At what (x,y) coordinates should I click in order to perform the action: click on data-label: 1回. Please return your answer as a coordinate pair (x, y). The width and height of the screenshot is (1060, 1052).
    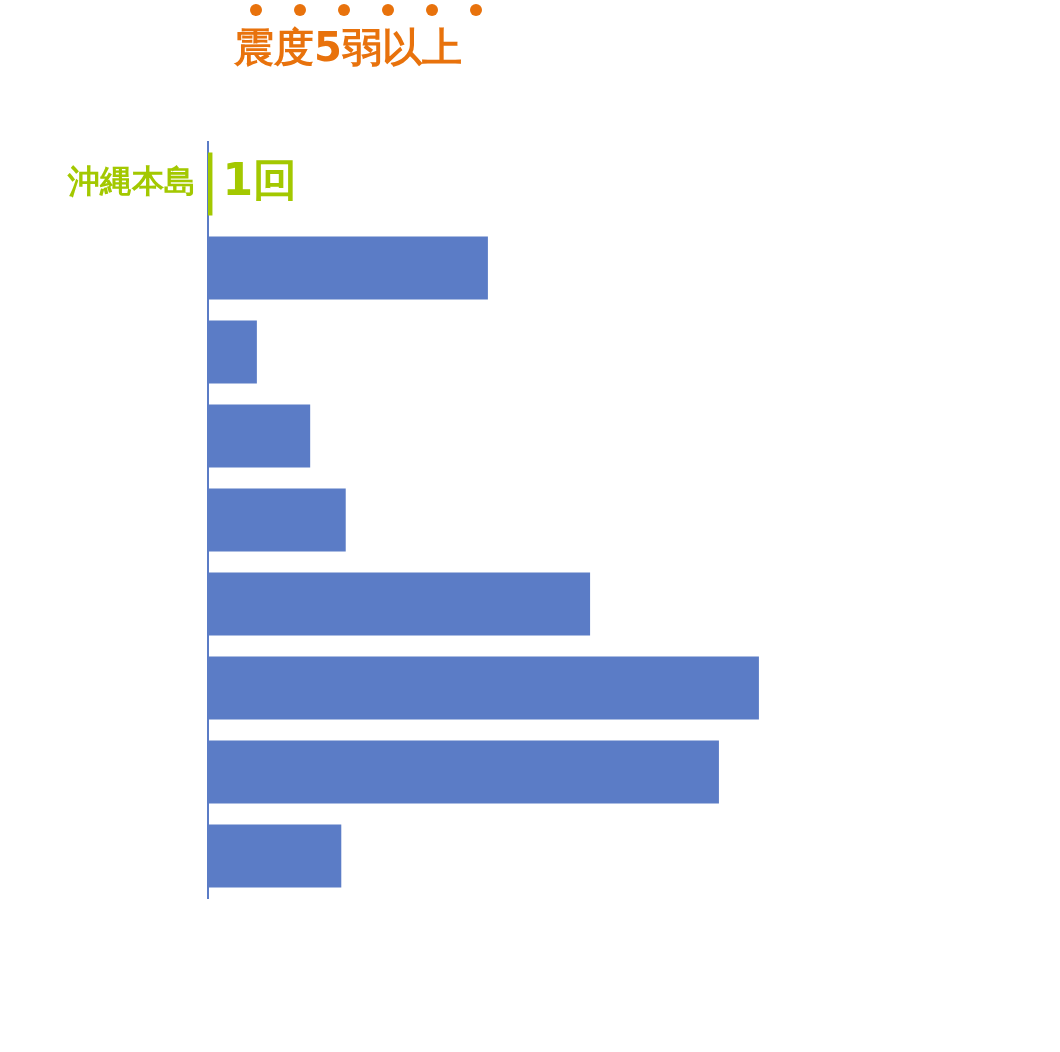
    Looking at the image, I should click on (260, 180).